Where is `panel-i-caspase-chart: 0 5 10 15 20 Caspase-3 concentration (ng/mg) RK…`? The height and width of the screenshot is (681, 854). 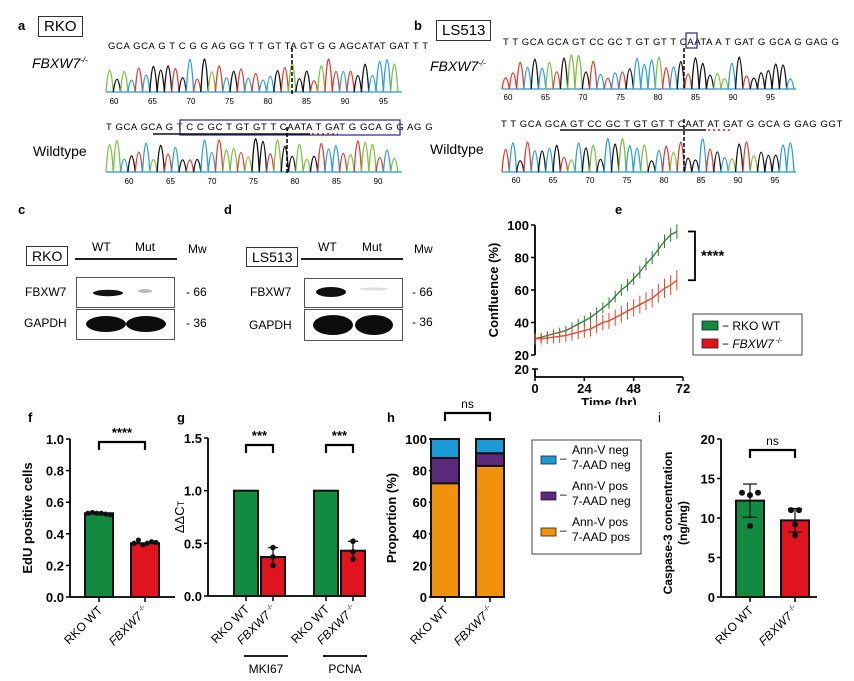 panel-i-caspase-chart: 0 5 10 15 20 Caspase-3 concentration (ng/mg) RK… is located at coordinates (739, 540).